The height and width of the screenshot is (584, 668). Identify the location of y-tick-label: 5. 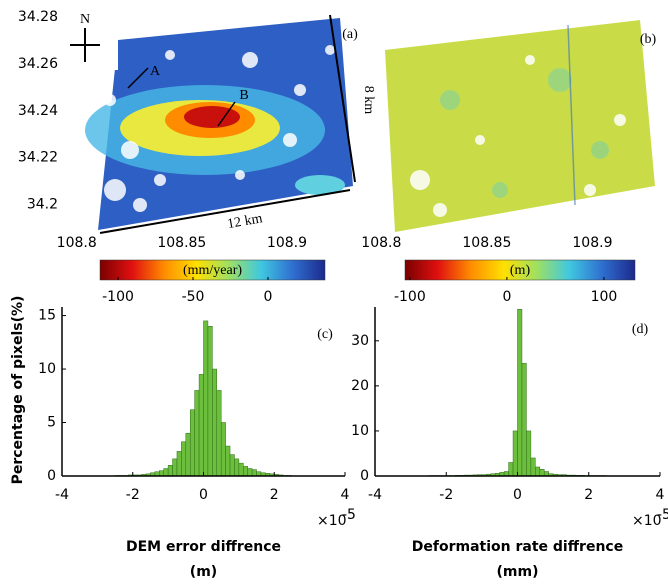
(51, 423).